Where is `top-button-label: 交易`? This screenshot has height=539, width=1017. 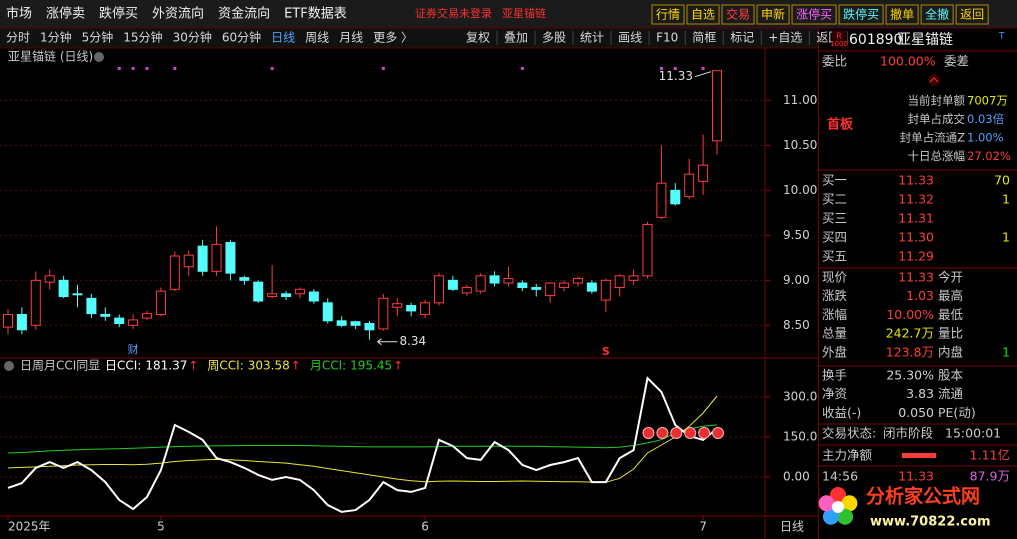
top-button-label: 交易 is located at coordinates (738, 14).